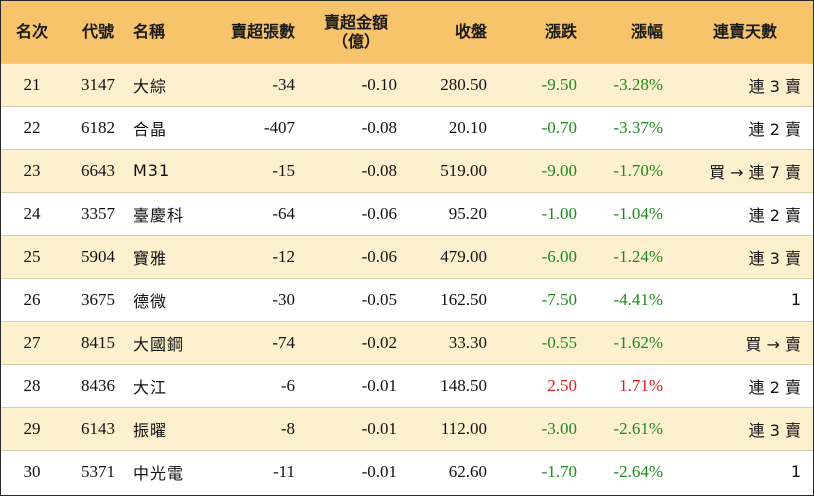 The height and width of the screenshot is (496, 814). Describe the element at coordinates (32, 471) in the screenshot. I see `cell-rank: 30` at that location.